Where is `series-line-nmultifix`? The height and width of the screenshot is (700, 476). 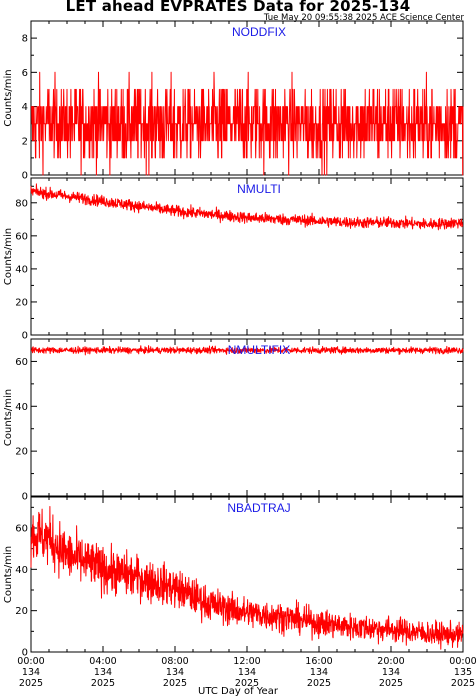
series-line-nmultifix is located at coordinates (247, 350).